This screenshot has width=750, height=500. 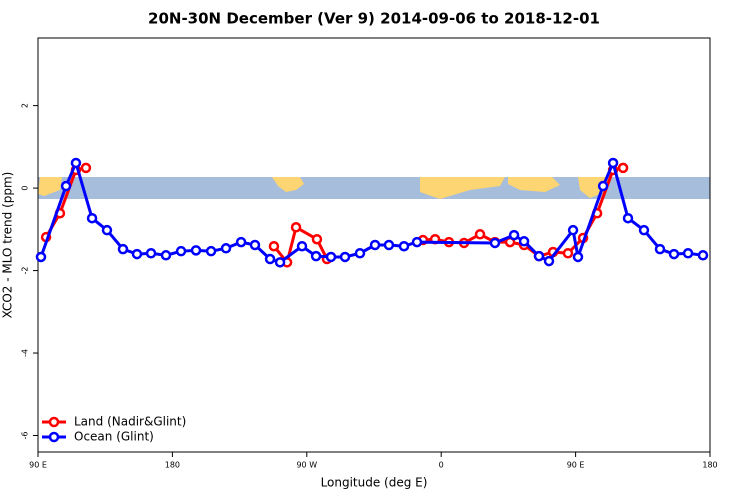 I want to click on legend-label: Land (Nadir&Glint), so click(x=130, y=422).